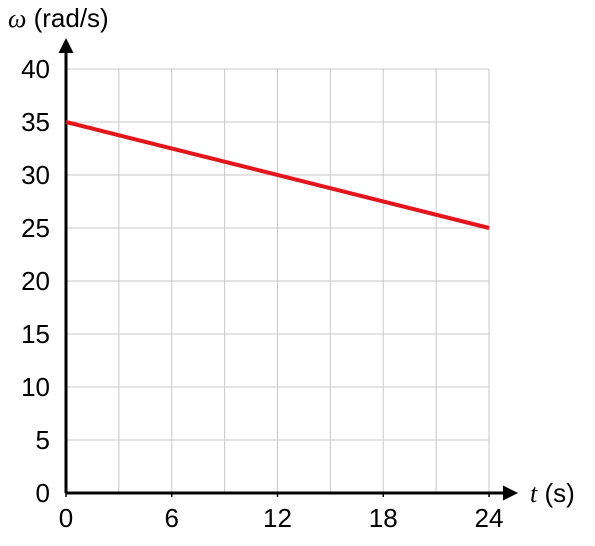  I want to click on y-tick-label: 15, so click(35, 334).